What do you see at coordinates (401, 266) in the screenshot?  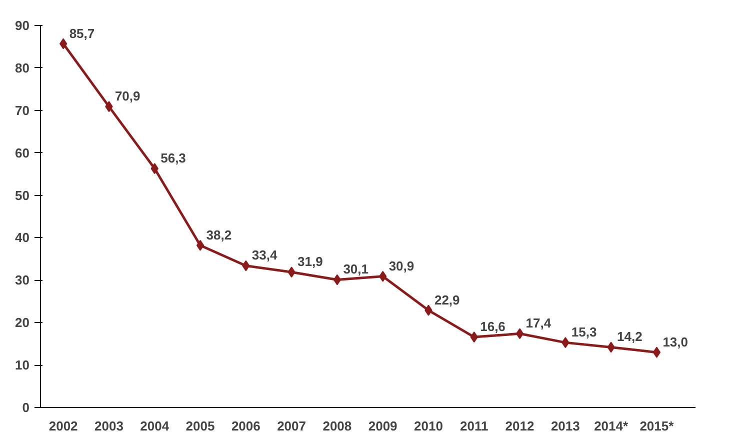 I see `text: 30,9` at bounding box center [401, 266].